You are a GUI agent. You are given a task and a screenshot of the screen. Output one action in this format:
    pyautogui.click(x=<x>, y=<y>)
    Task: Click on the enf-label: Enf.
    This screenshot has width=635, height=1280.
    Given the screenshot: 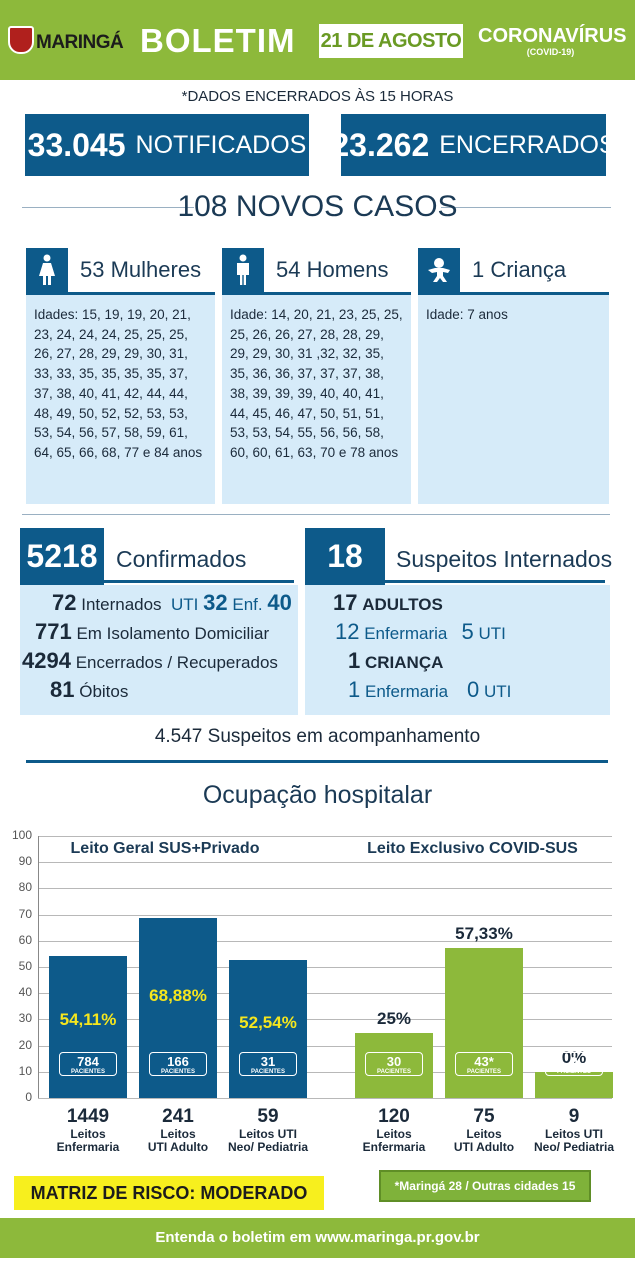 What is the action you would take?
    pyautogui.click(x=247, y=604)
    